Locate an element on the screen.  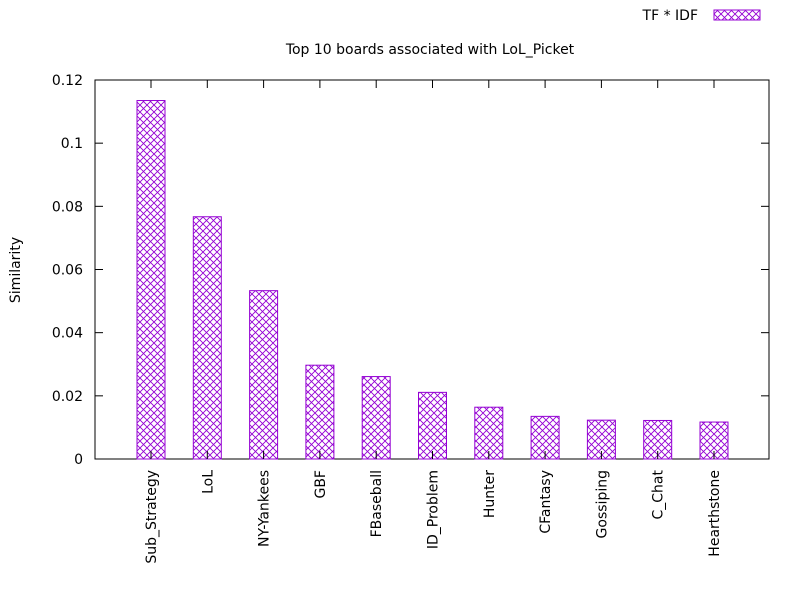
x-tick-label: Hunter is located at coordinates (490, 494).